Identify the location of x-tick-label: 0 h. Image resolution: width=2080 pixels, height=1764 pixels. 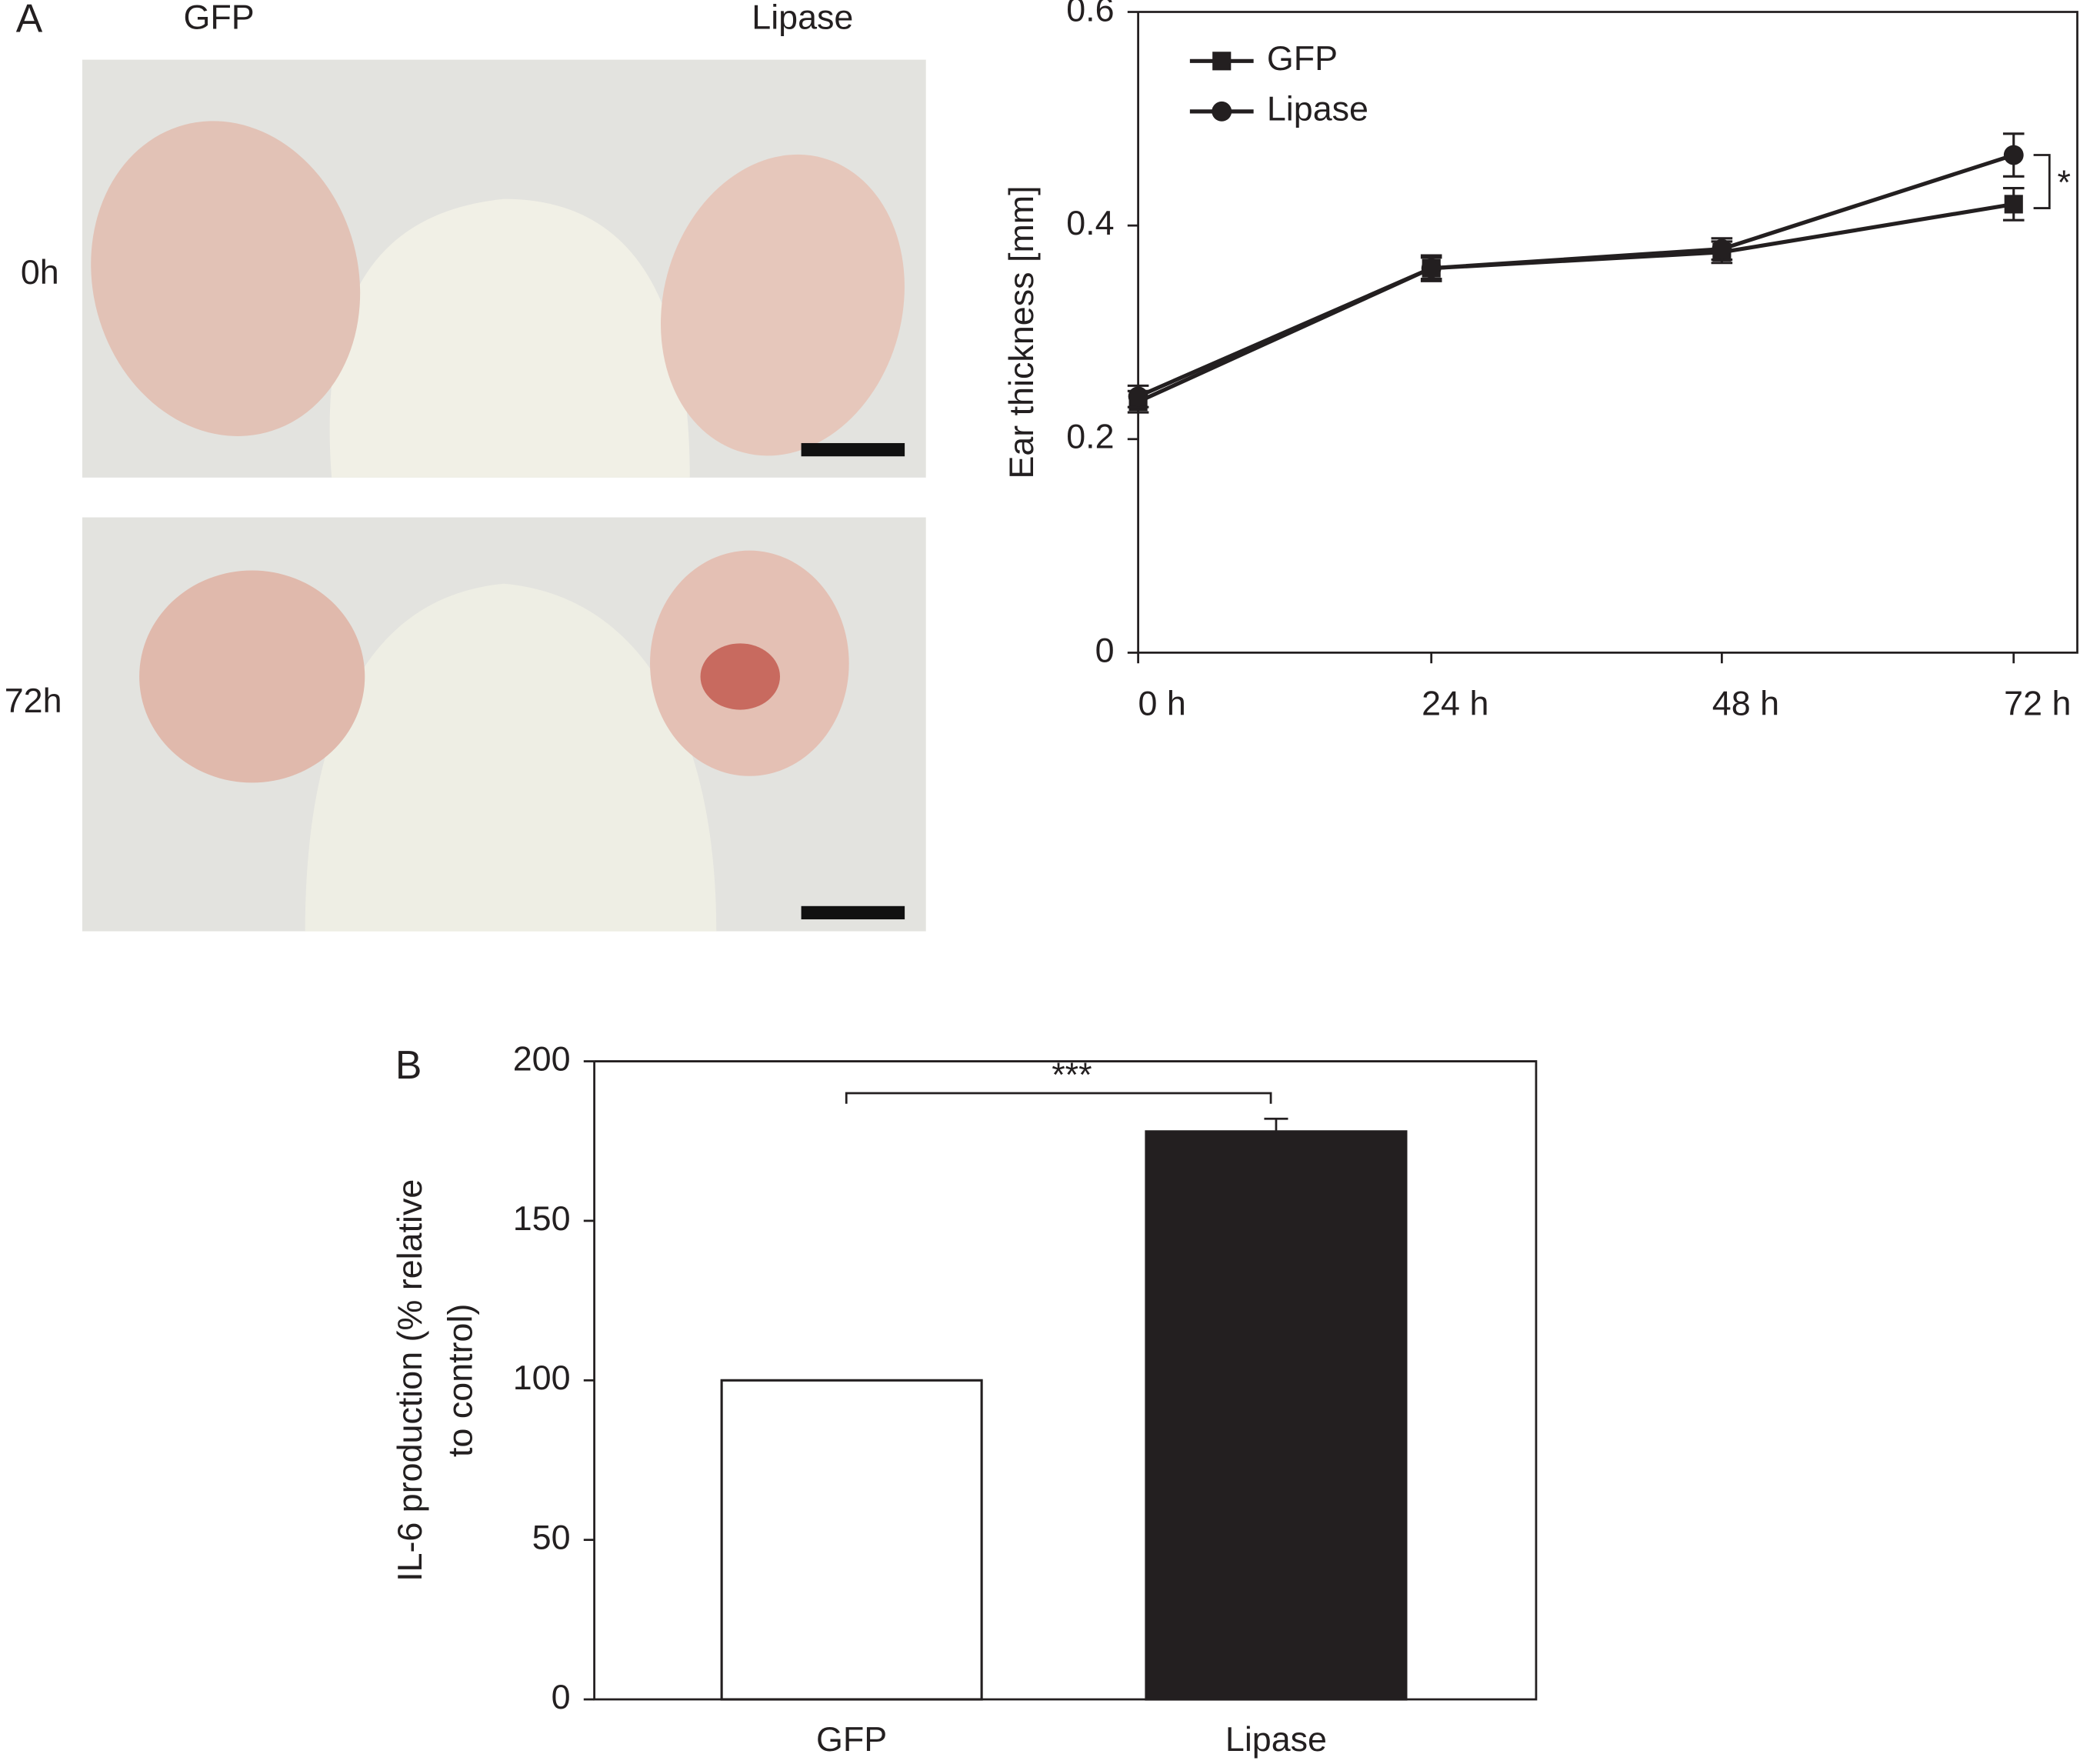
(1161, 702).